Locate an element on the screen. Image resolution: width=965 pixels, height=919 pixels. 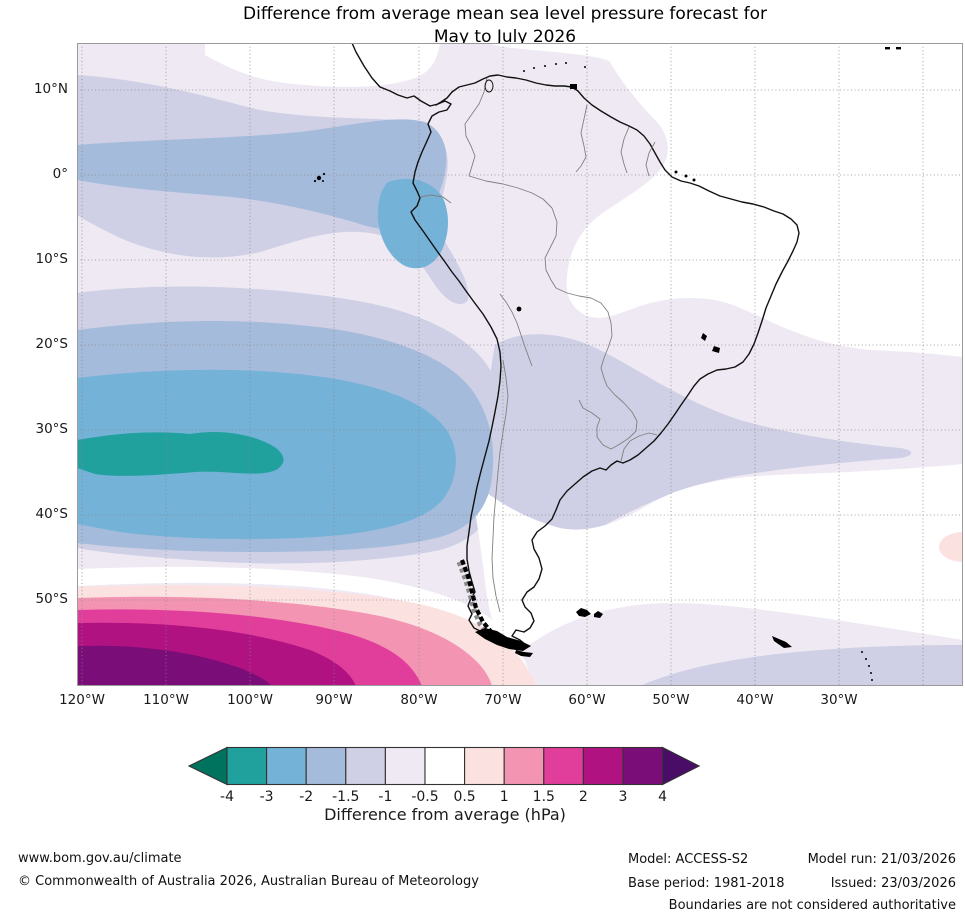
lat-tick-label: 40°S is located at coordinates (52, 514).